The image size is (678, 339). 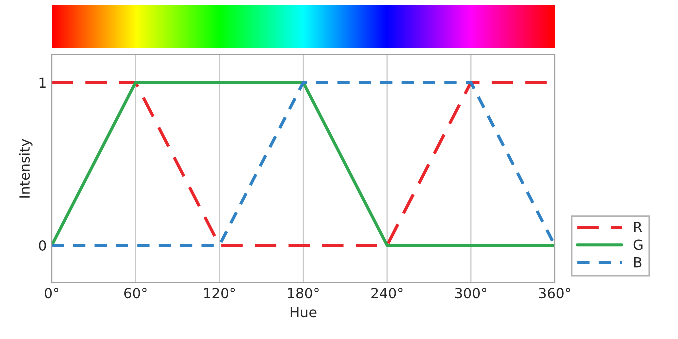 What do you see at coordinates (303, 312) in the screenshot?
I see `x-axis-title: Hue` at bounding box center [303, 312].